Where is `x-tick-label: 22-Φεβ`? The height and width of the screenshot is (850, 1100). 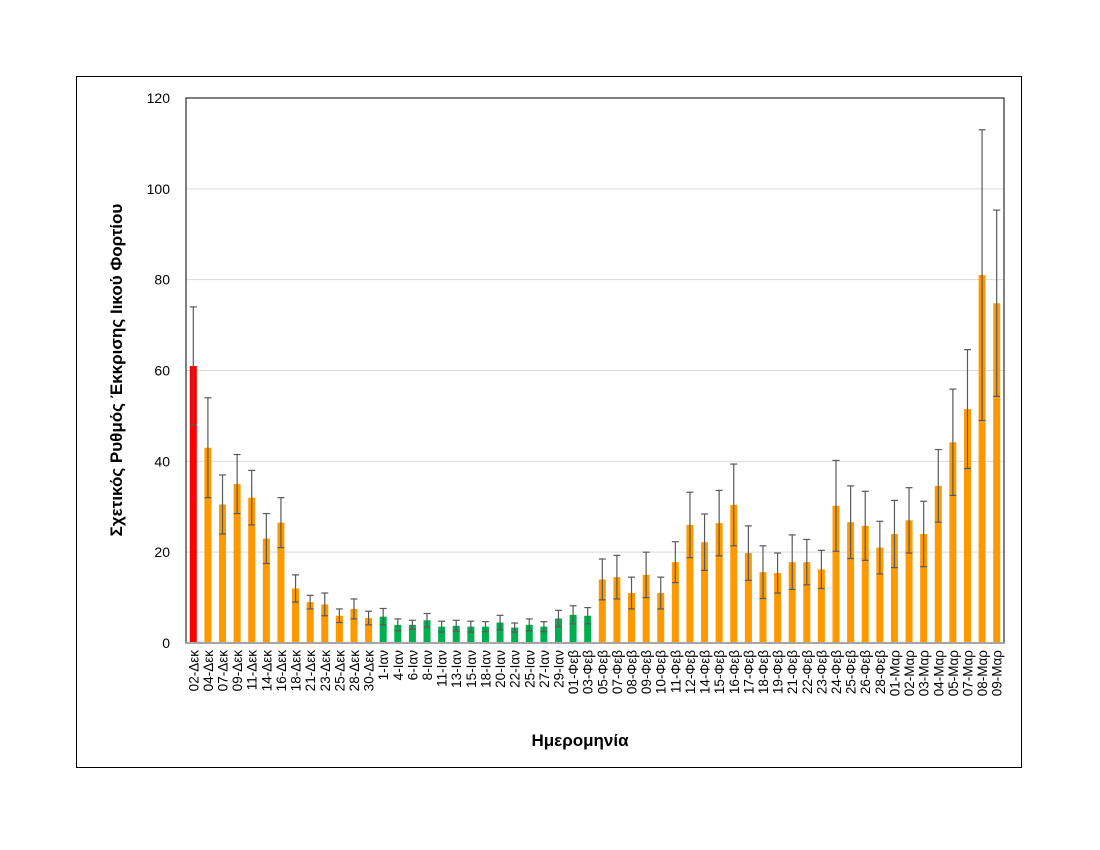 x-tick-label: 22-Φεβ is located at coordinates (807, 672).